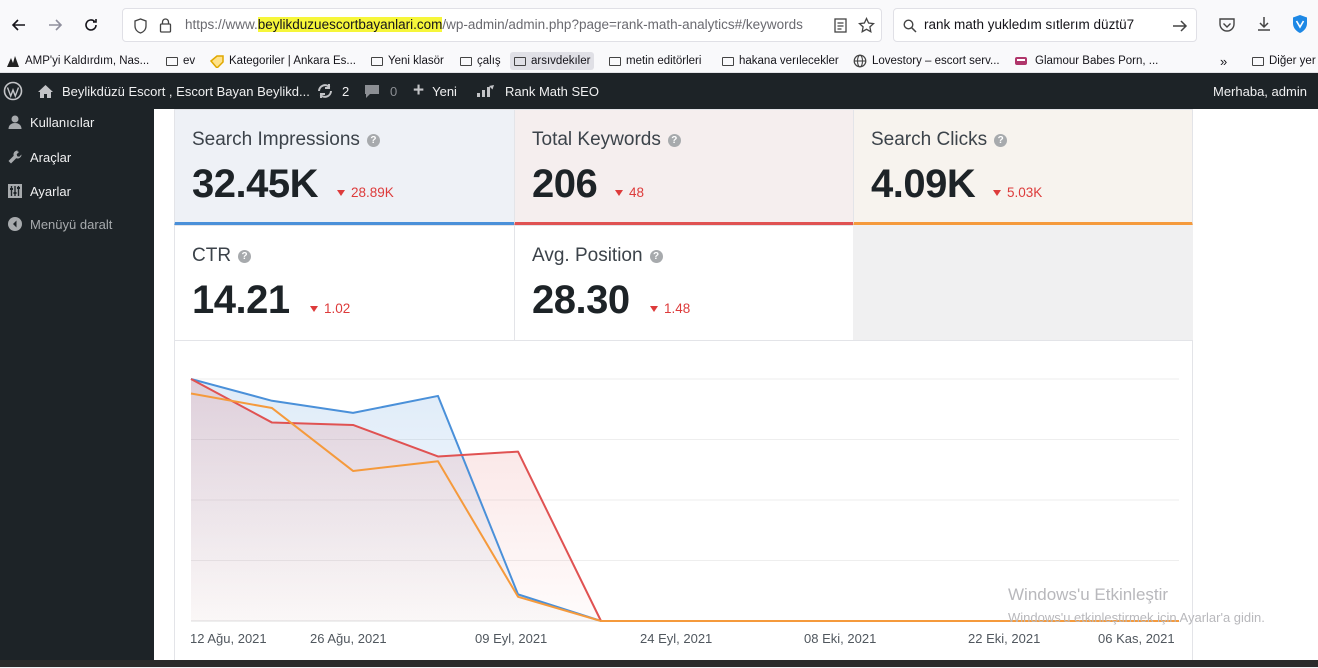 The image size is (1318, 668). Describe the element at coordinates (1300, 24) in the screenshot. I see `vpn-shield-icon` at that location.